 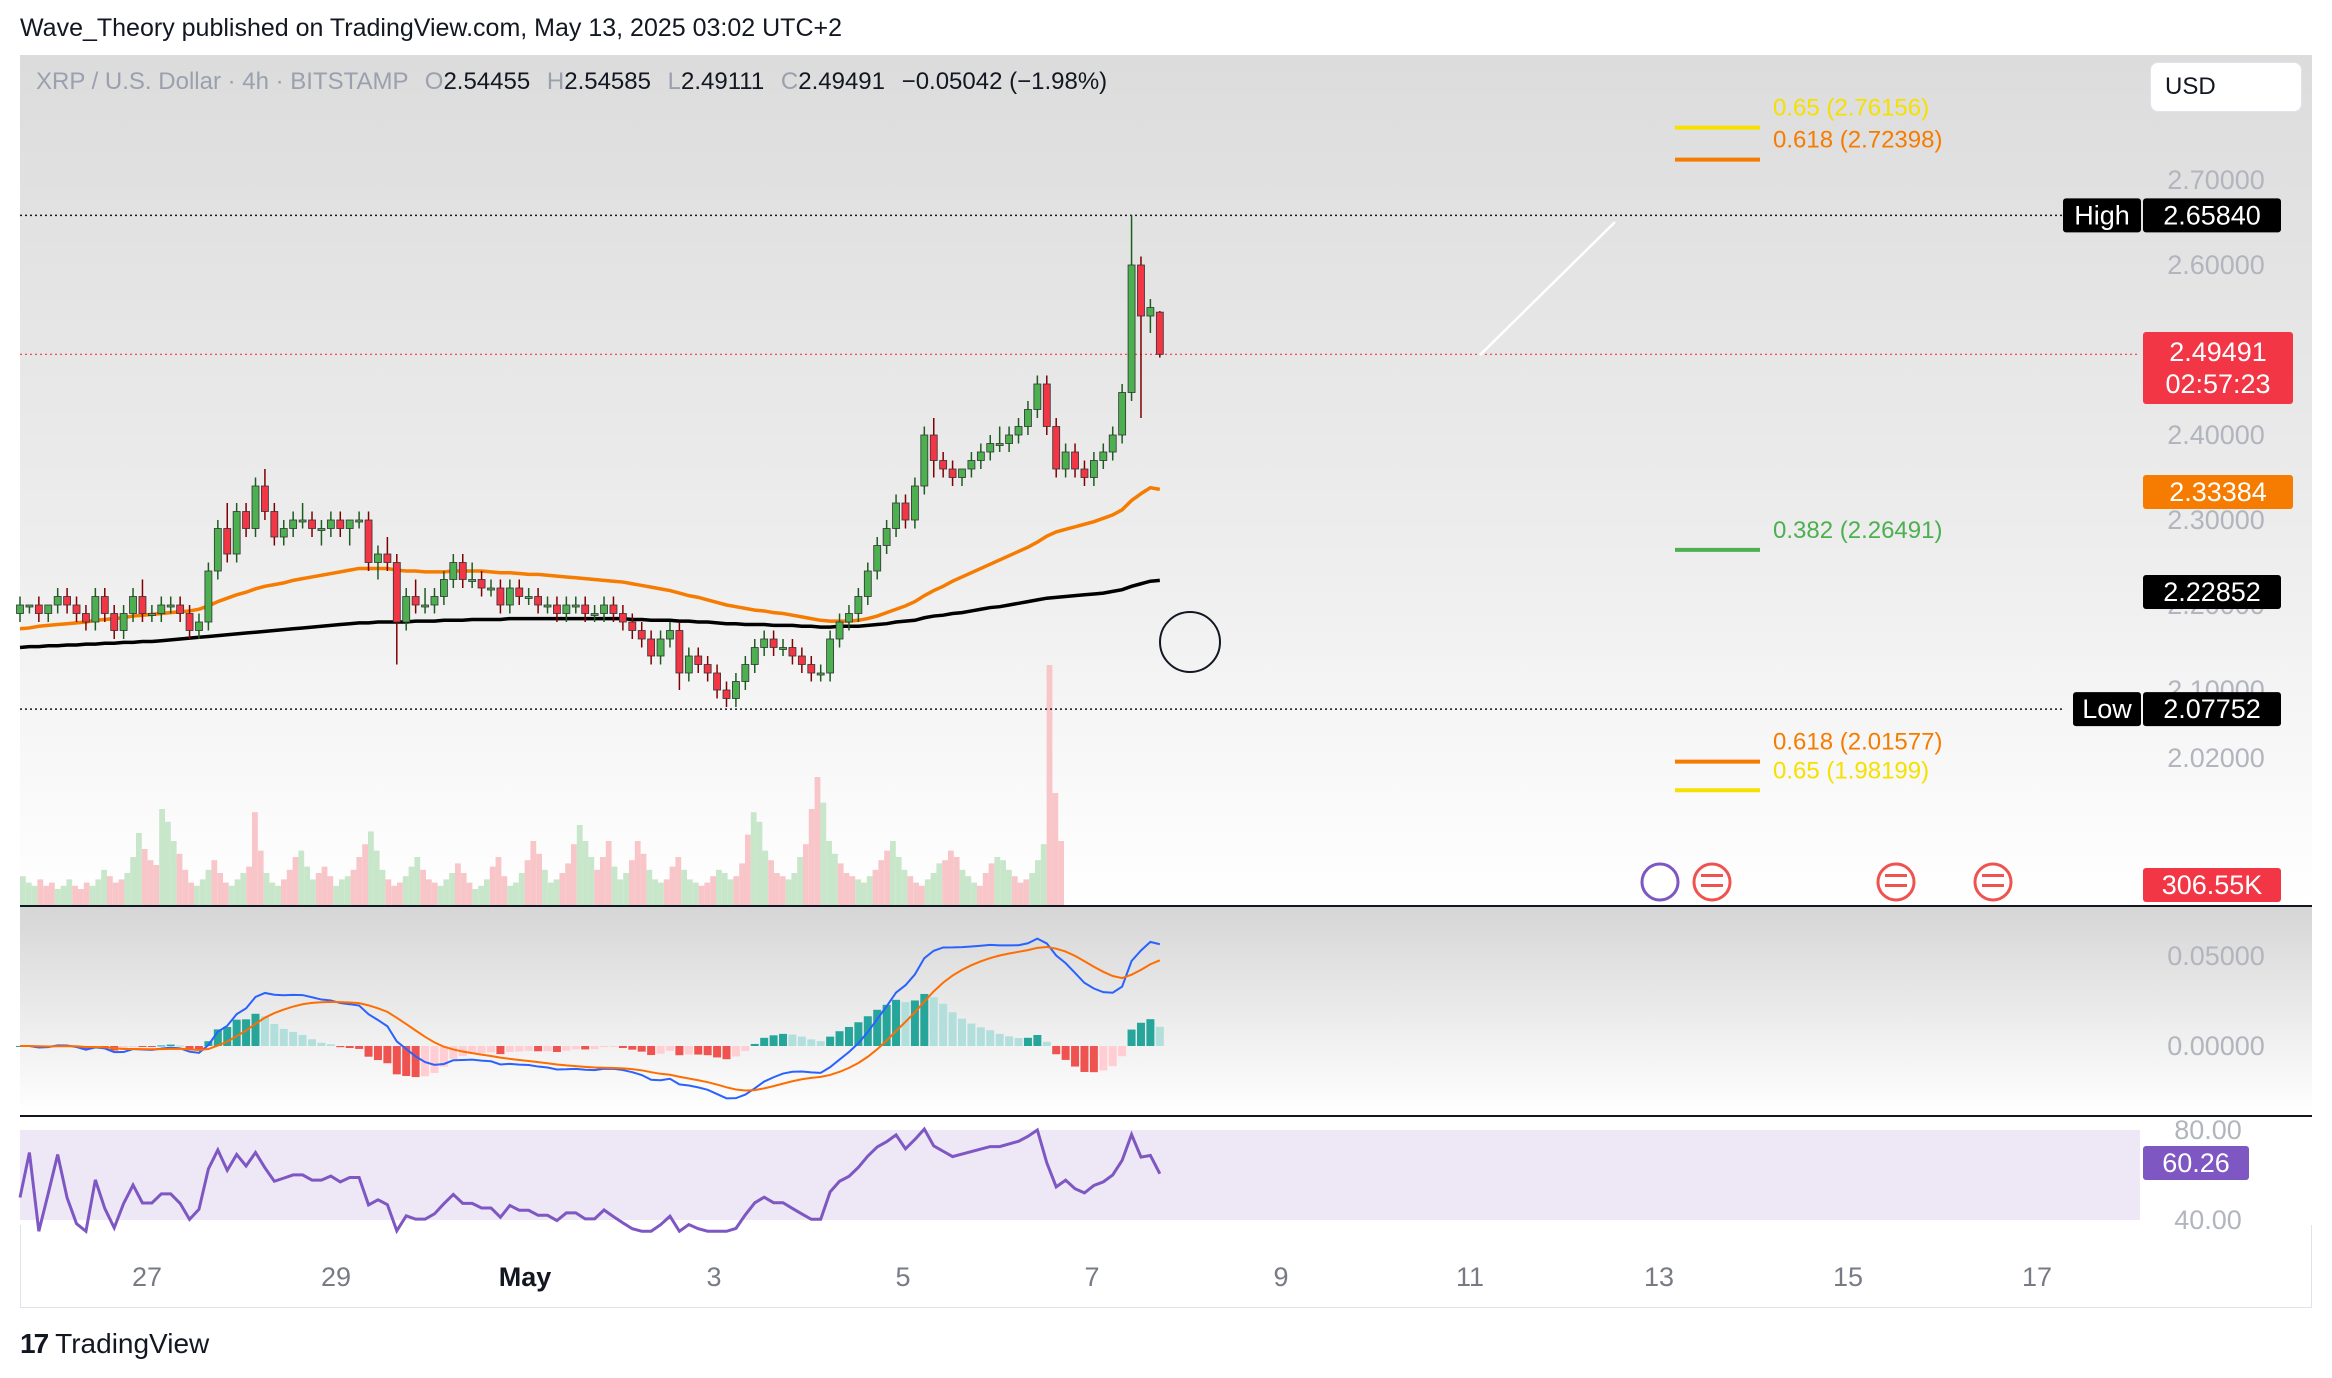 What do you see at coordinates (2226, 87) in the screenshot?
I see `currency-button: USD` at bounding box center [2226, 87].